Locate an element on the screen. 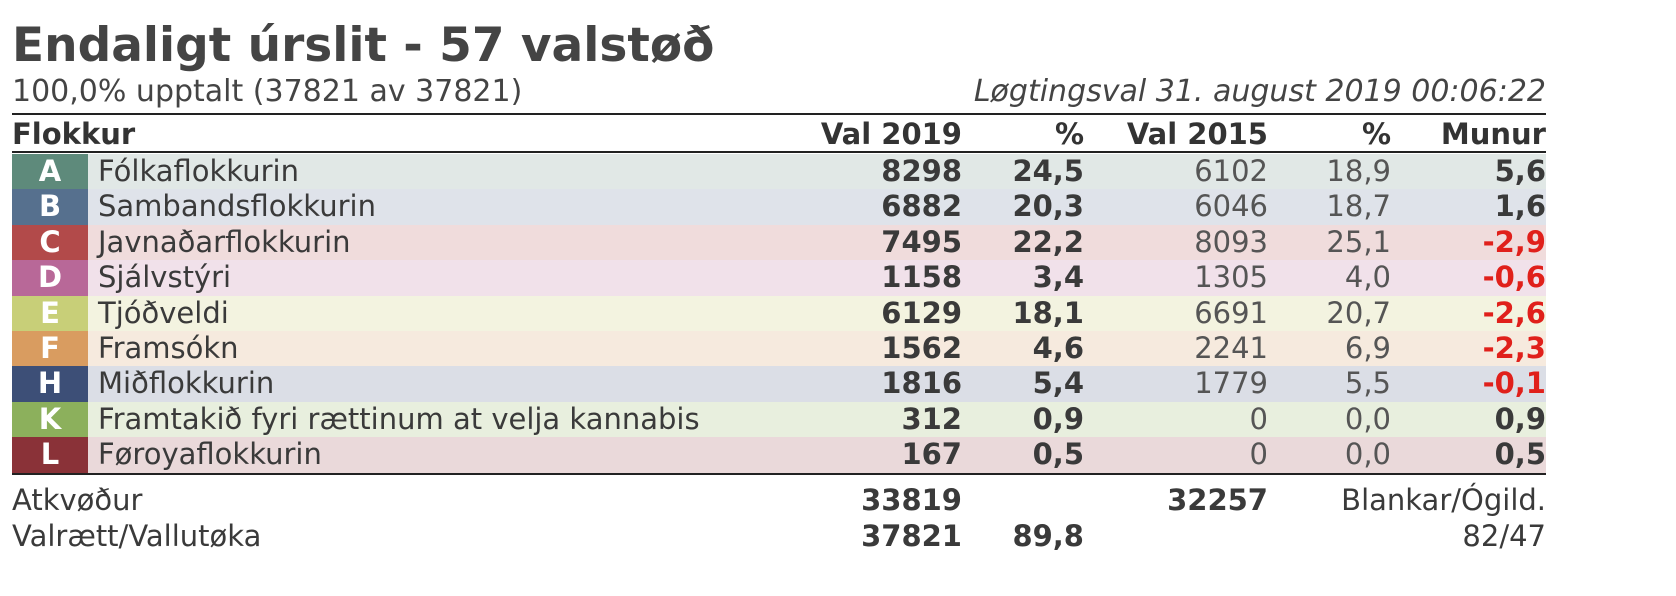 The height and width of the screenshot is (596, 1676). blank-invalid-count: 82/47 is located at coordinates (1504, 536).